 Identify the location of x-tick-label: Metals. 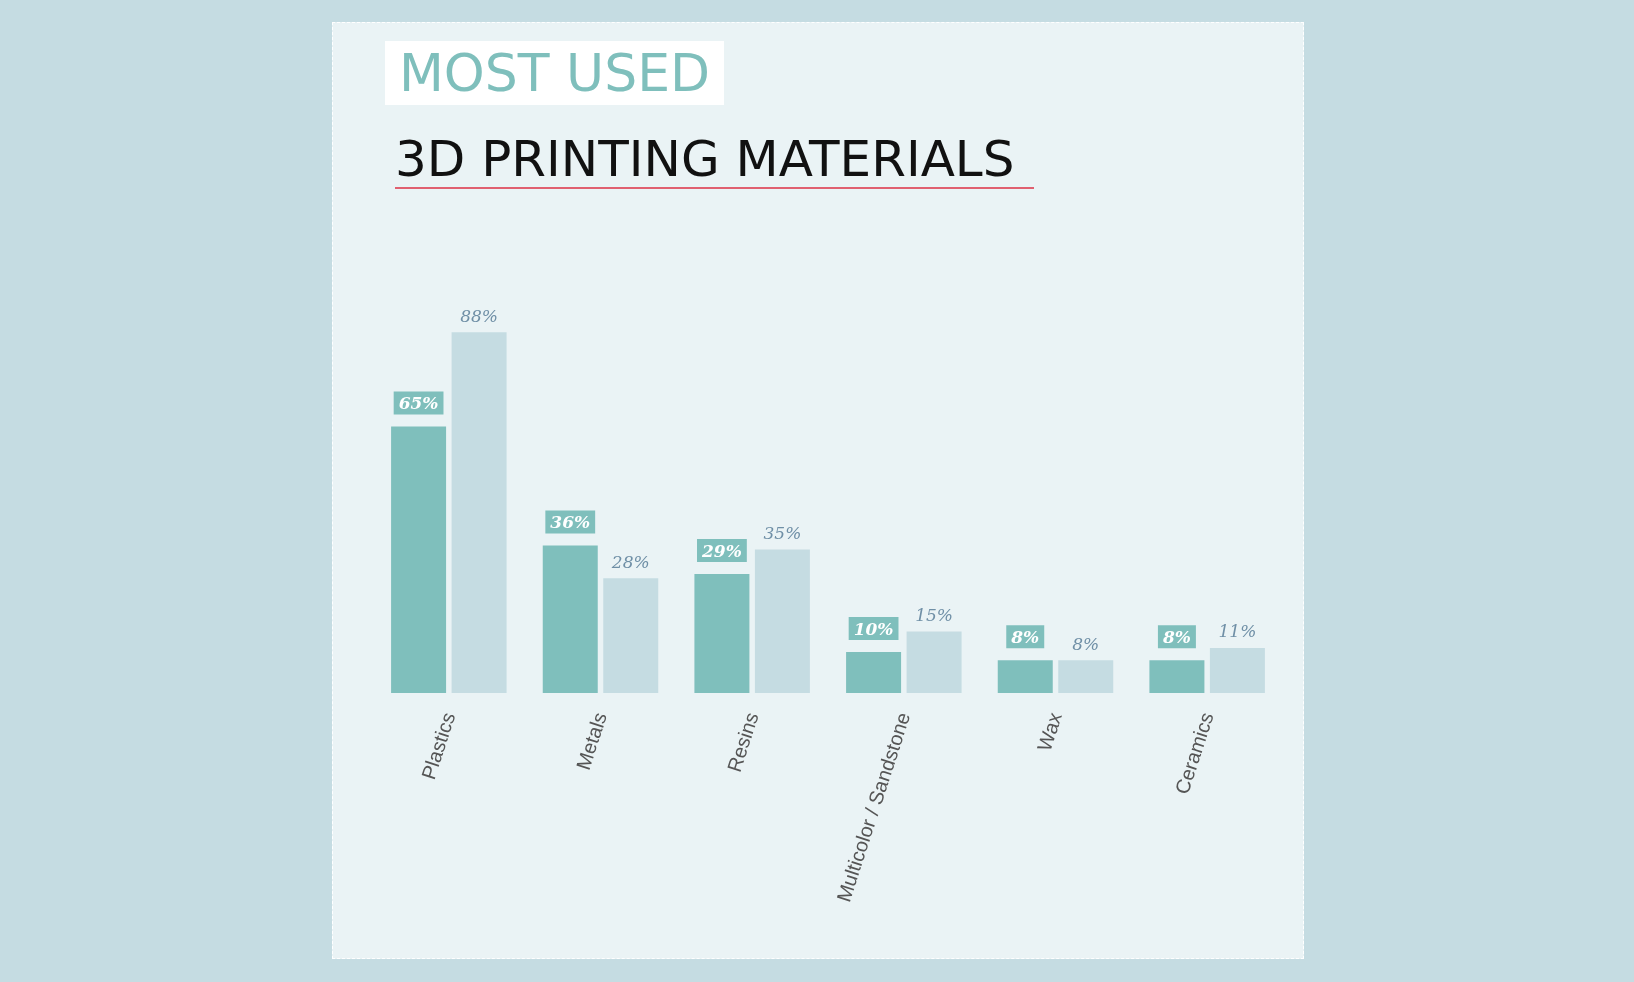
(591, 741).